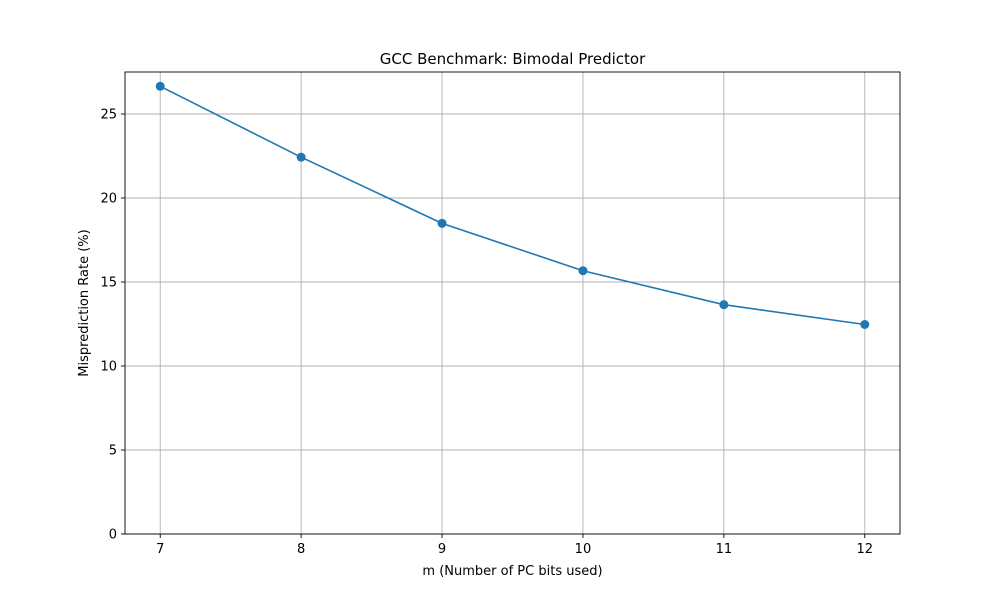 The height and width of the screenshot is (600, 1000). Describe the element at coordinates (514, 545) in the screenshot. I see `x-axis-ticks: 7 8 9 10 11 12` at that location.